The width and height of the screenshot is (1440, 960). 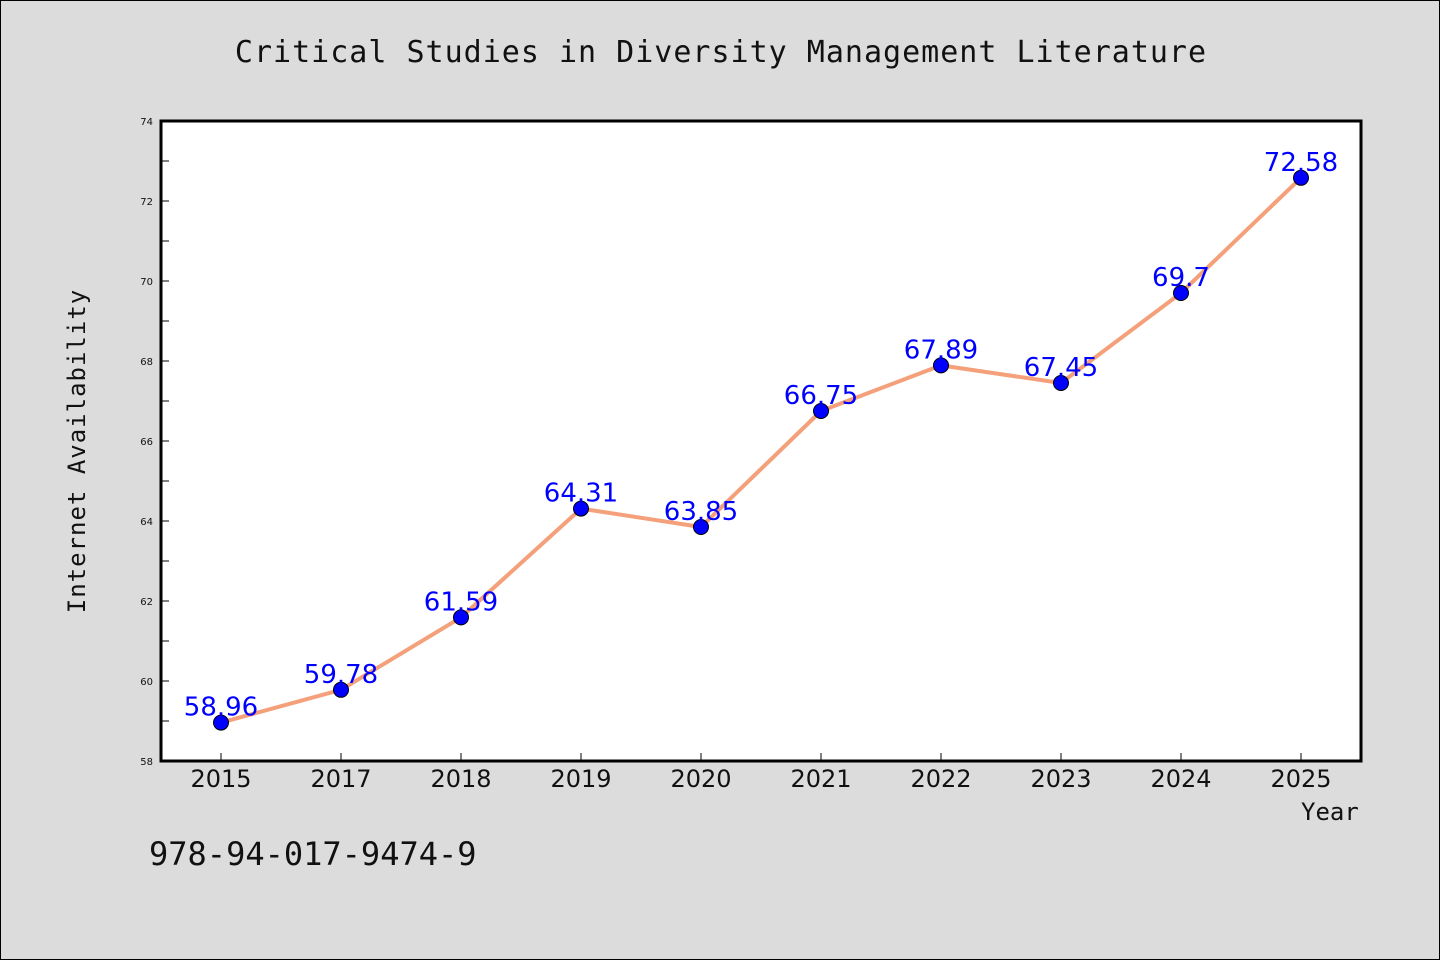 What do you see at coordinates (220, 779) in the screenshot?
I see `x-tick-label: 2015` at bounding box center [220, 779].